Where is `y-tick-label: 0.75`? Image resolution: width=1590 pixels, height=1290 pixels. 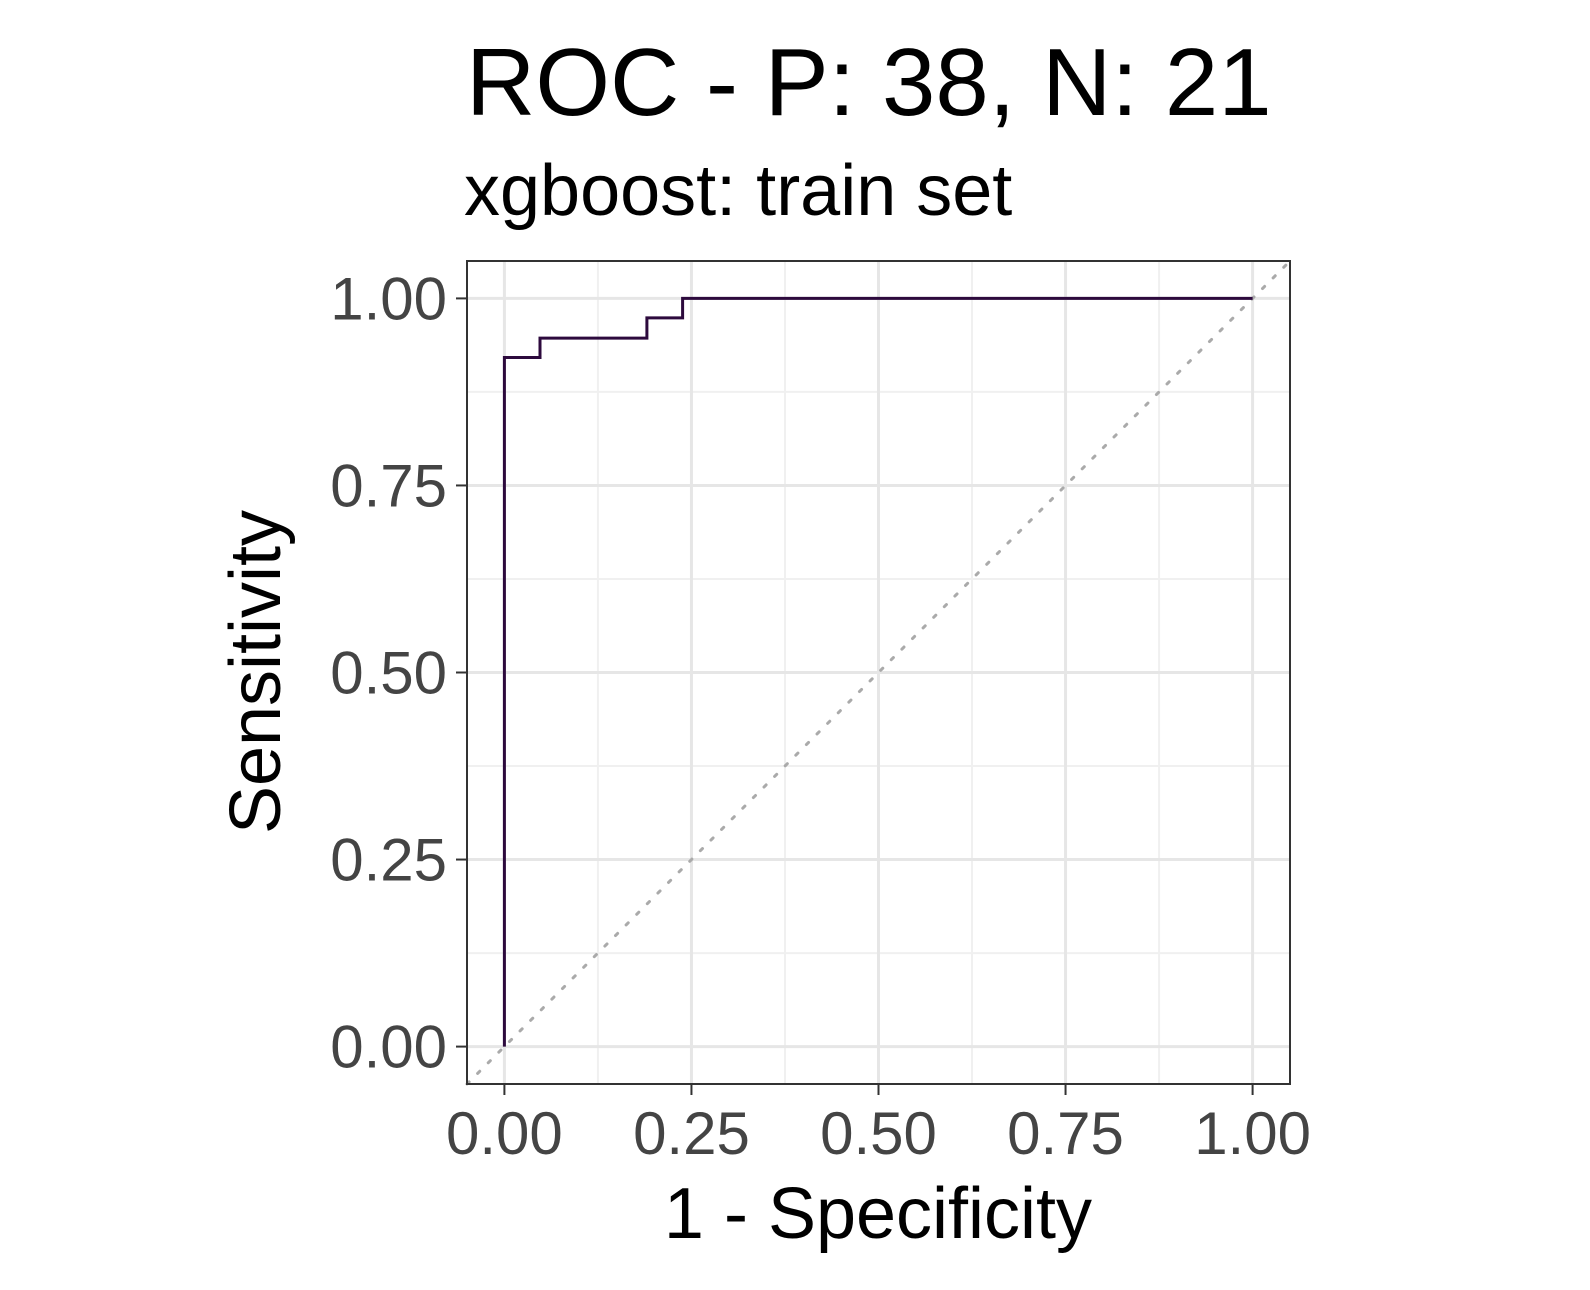 y-tick-label: 0.75 is located at coordinates (388, 485).